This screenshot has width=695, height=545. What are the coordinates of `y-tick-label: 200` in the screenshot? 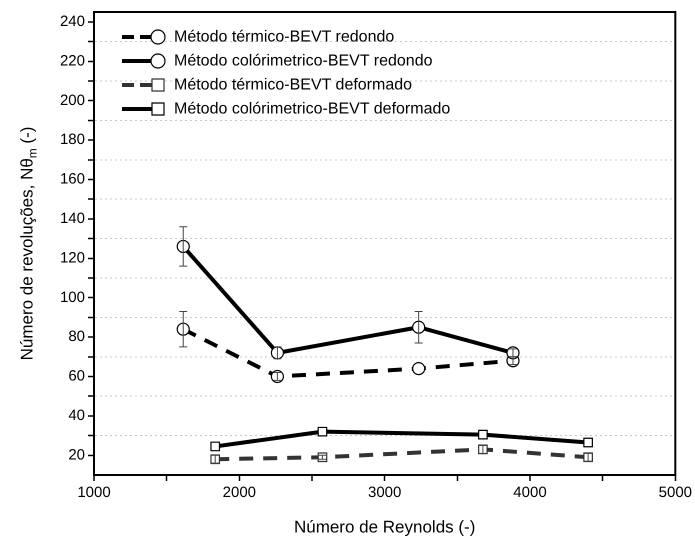 It's located at (72, 100).